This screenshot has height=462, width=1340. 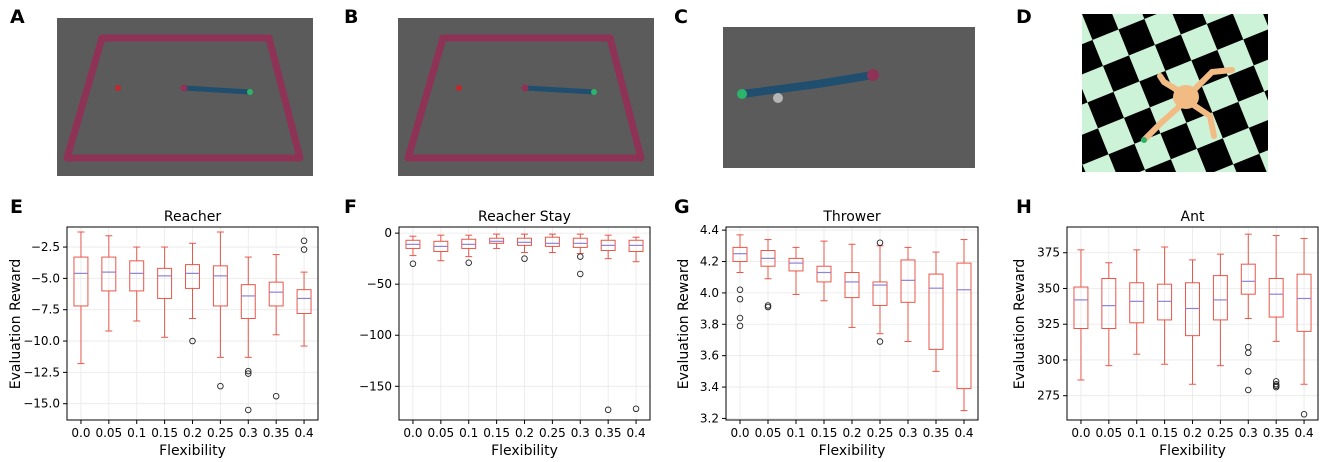 What do you see at coordinates (1048, 324) in the screenshot?
I see `y-tick-label: 325` at bounding box center [1048, 324].